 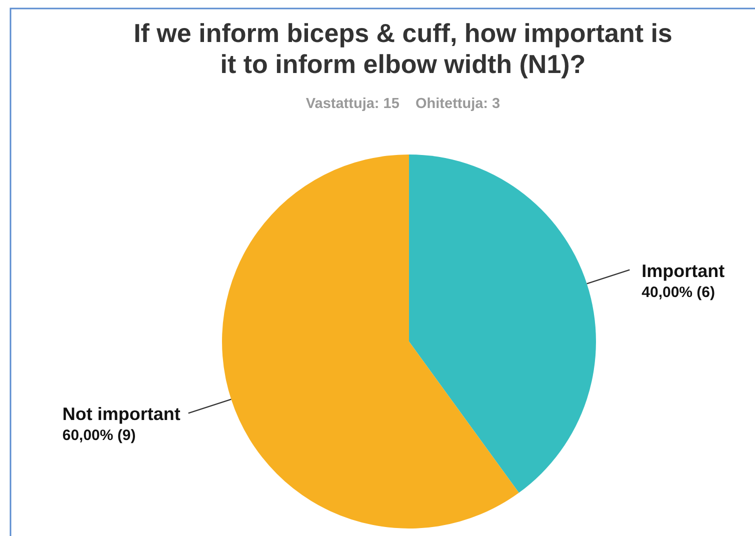 I want to click on slice-label: Not important, so click(x=121, y=414).